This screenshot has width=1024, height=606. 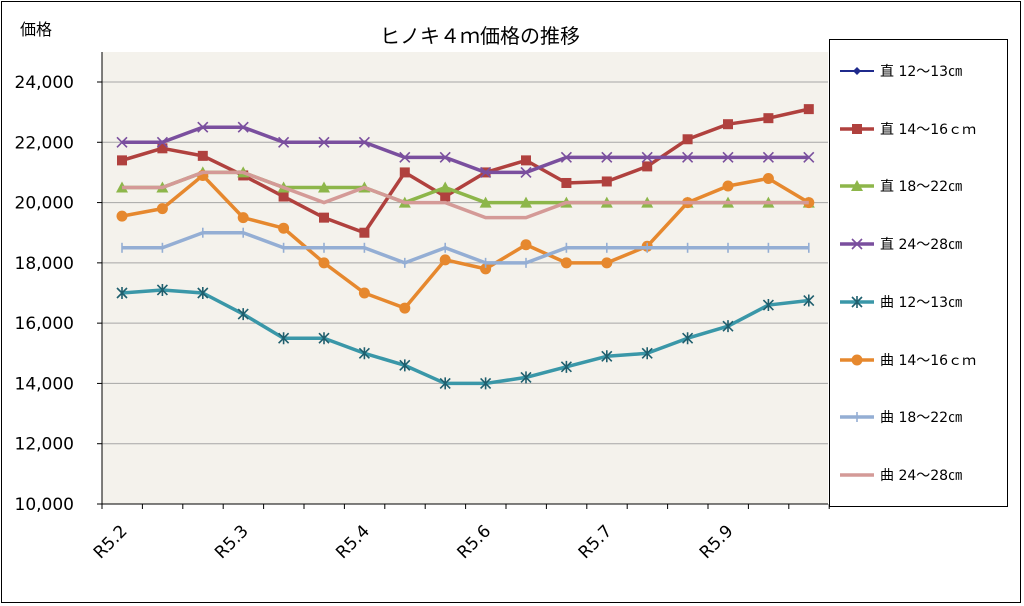 What do you see at coordinates (44, 204) in the screenshot?
I see `y-tick-label: 20,000` at bounding box center [44, 204].